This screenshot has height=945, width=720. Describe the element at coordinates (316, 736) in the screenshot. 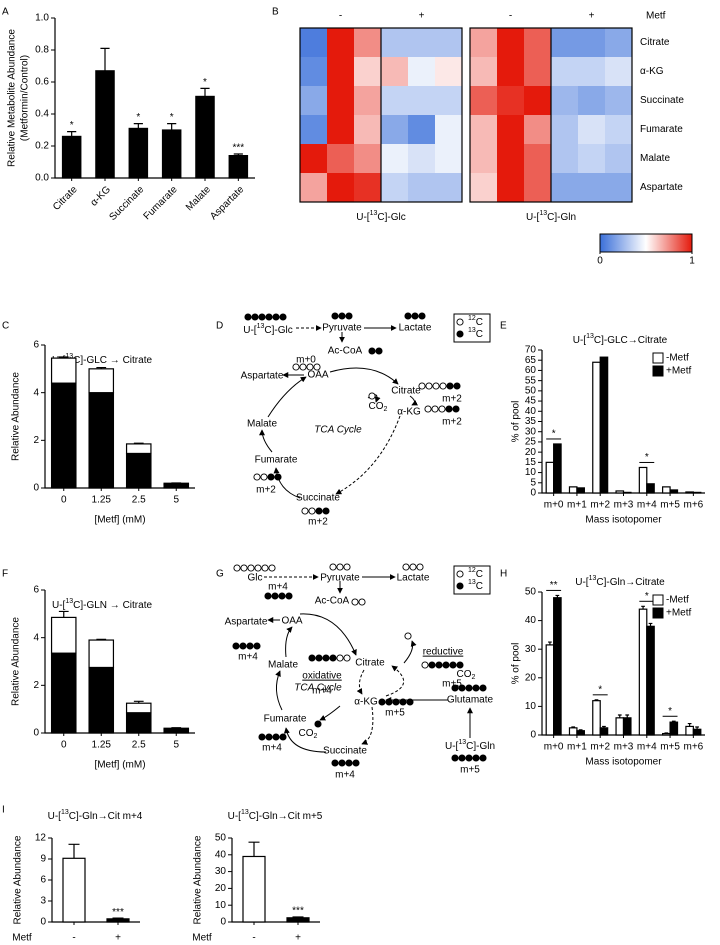

I see `text-part: 2` at that location.